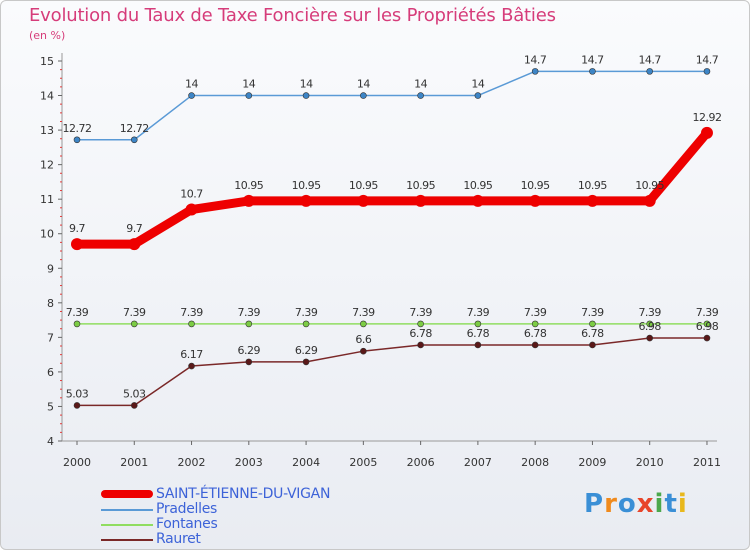  What do you see at coordinates (134, 228) in the screenshot?
I see `data-label: 9.7` at bounding box center [134, 228].